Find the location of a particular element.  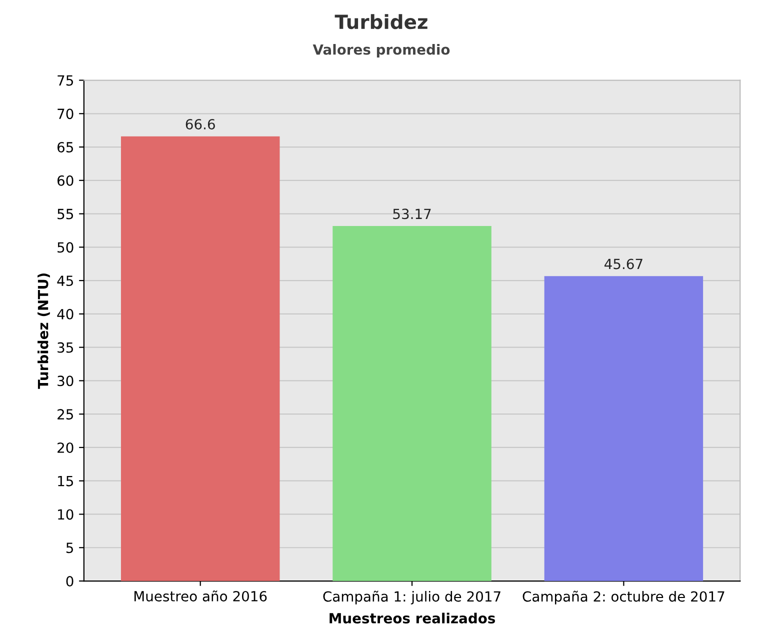

y-tick-label: 0 is located at coordinates (70, 581).